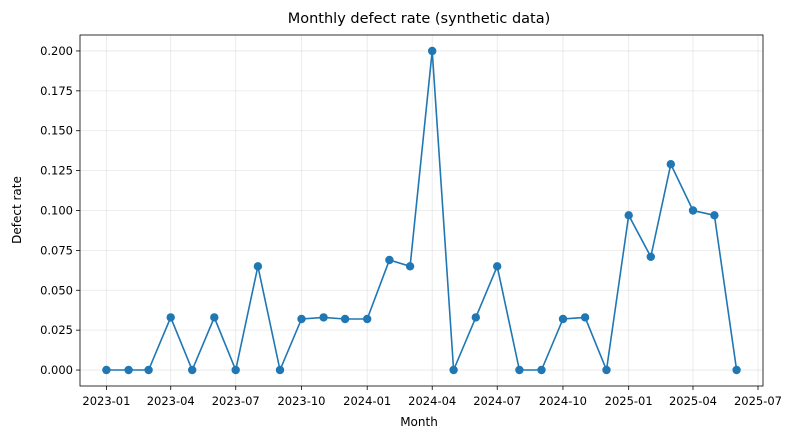 Image resolution: width=789 pixels, height=440 pixels. I want to click on x-tick-label: 2023-10, so click(301, 401).